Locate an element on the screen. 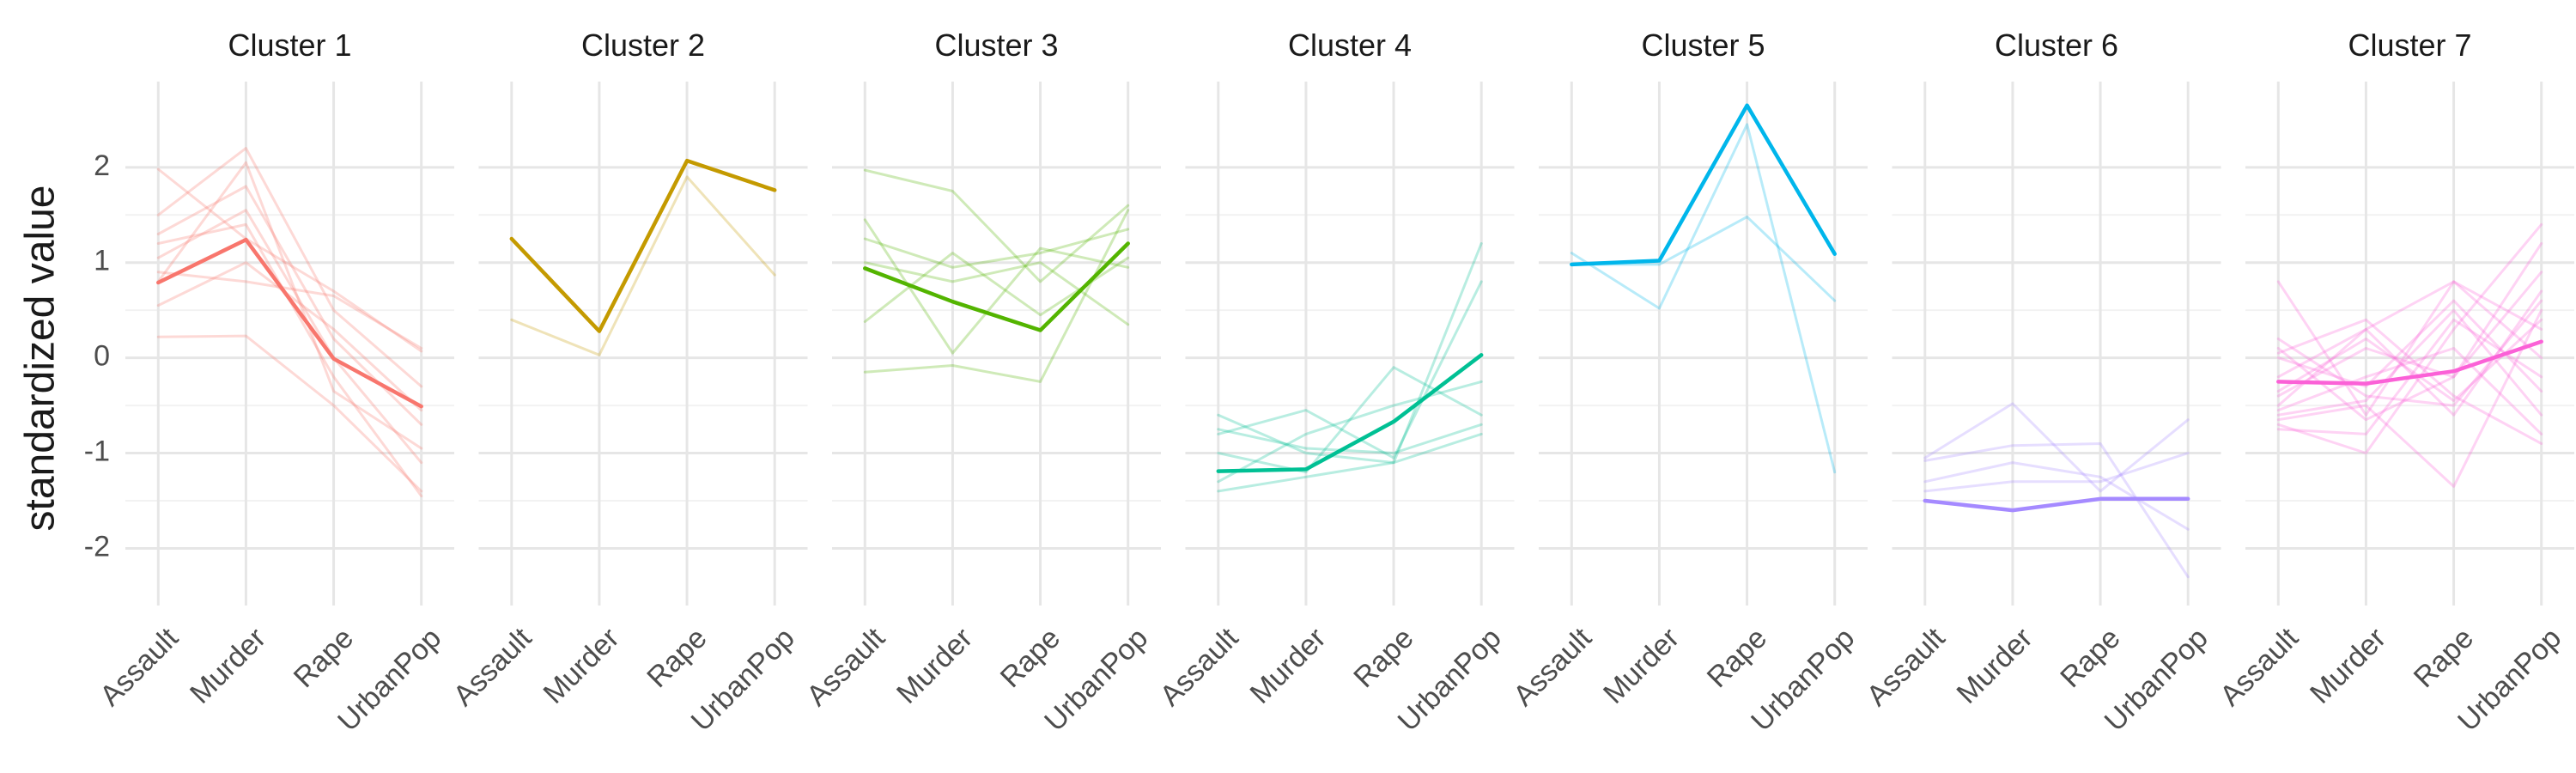 The image size is (2576, 773). panel-title: Cluster 4 is located at coordinates (1350, 45).